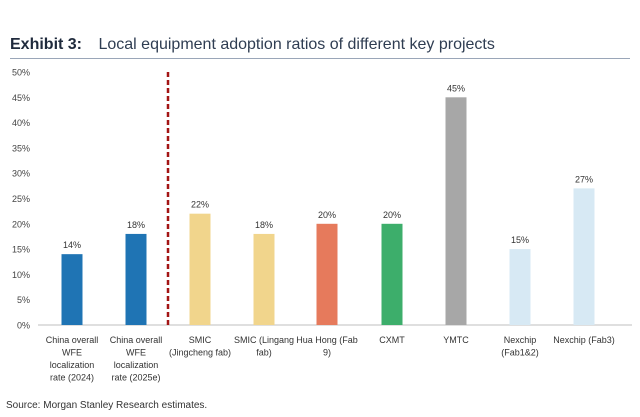 This screenshot has width=640, height=417. Describe the element at coordinates (327, 353) in the screenshot. I see `x-category-label: 9)` at that location.